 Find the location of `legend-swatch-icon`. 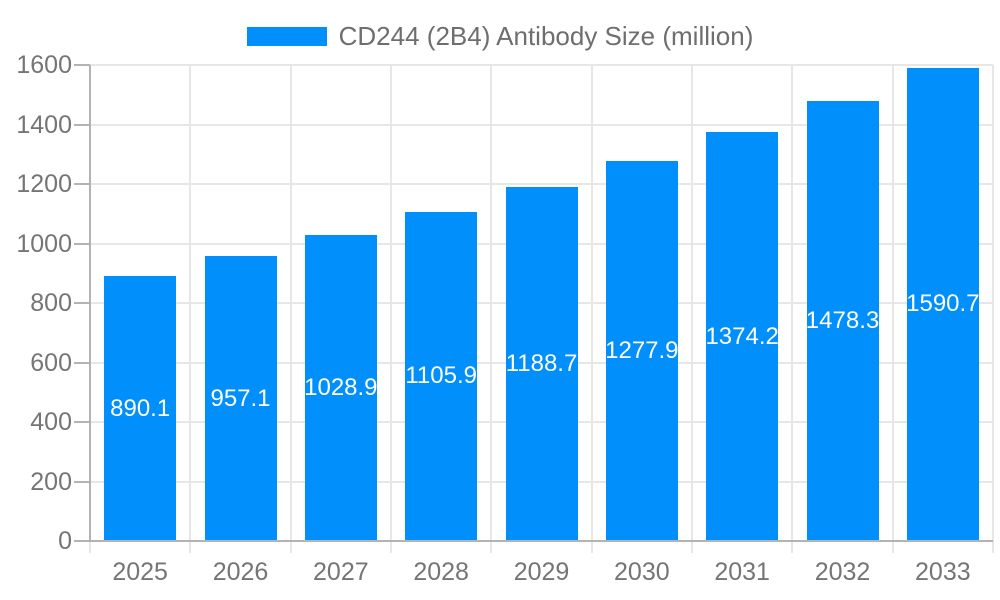

legend-swatch-icon is located at coordinates (286, 37).